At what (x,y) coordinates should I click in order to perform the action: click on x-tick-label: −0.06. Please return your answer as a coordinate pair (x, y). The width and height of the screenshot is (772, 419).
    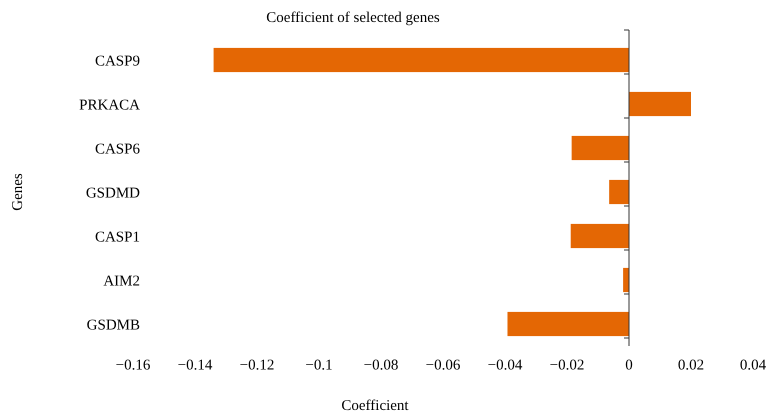
    Looking at the image, I should click on (443, 365).